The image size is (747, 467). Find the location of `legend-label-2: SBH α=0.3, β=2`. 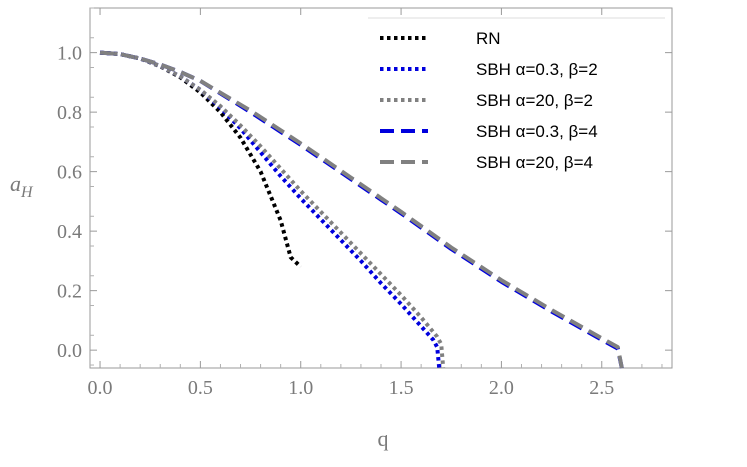

legend-label-2: SBH α=0.3, β=2 is located at coordinates (537, 69).